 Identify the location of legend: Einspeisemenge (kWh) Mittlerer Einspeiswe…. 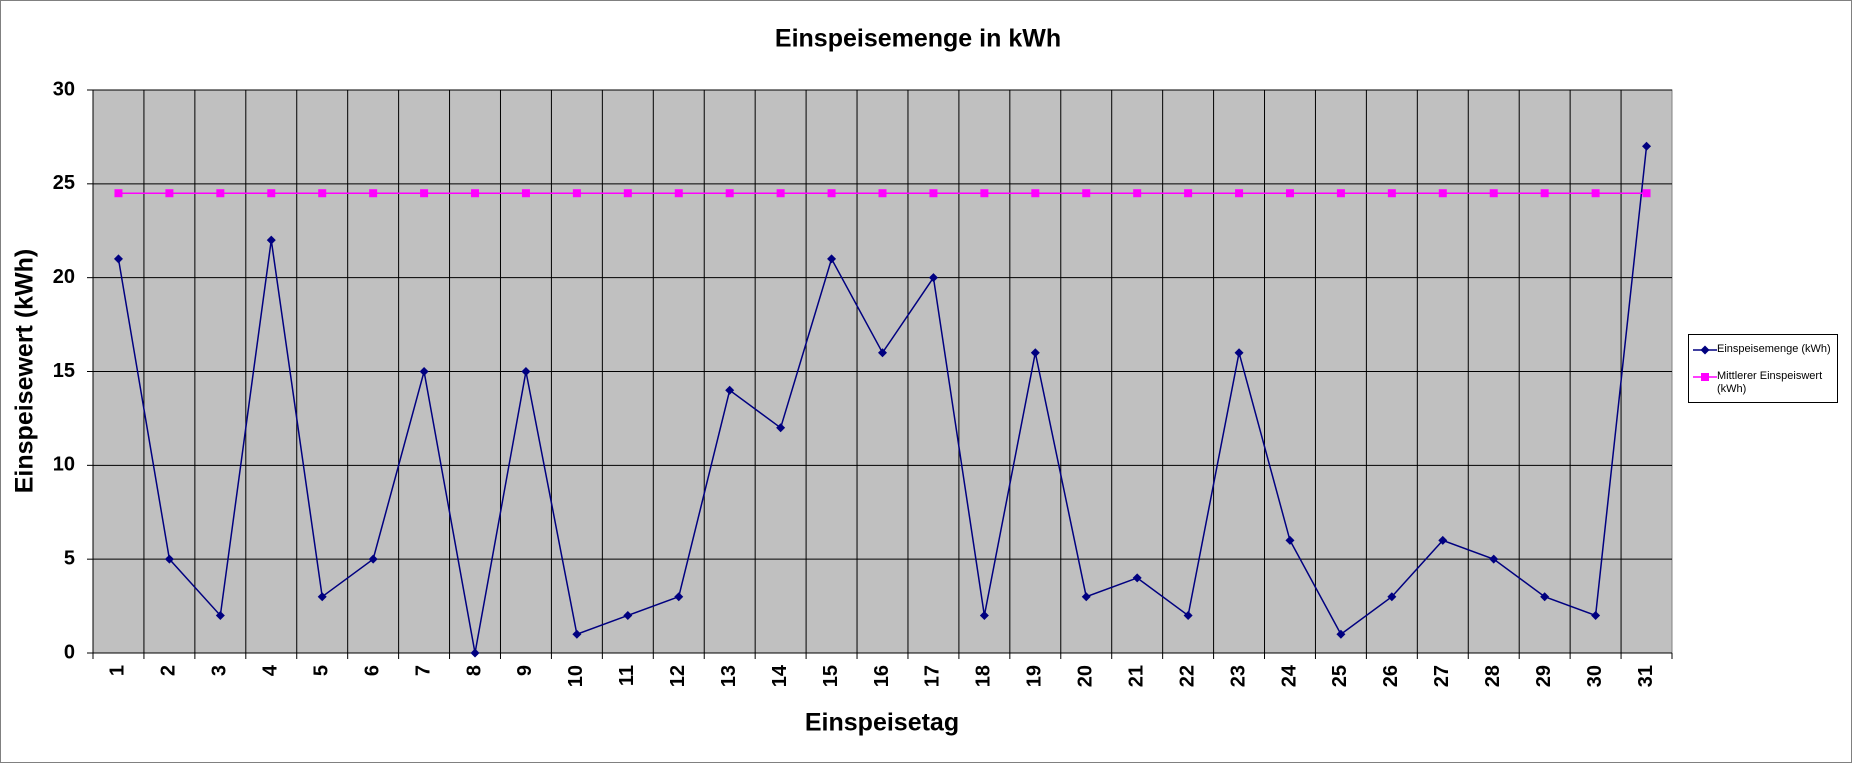
(1763, 368).